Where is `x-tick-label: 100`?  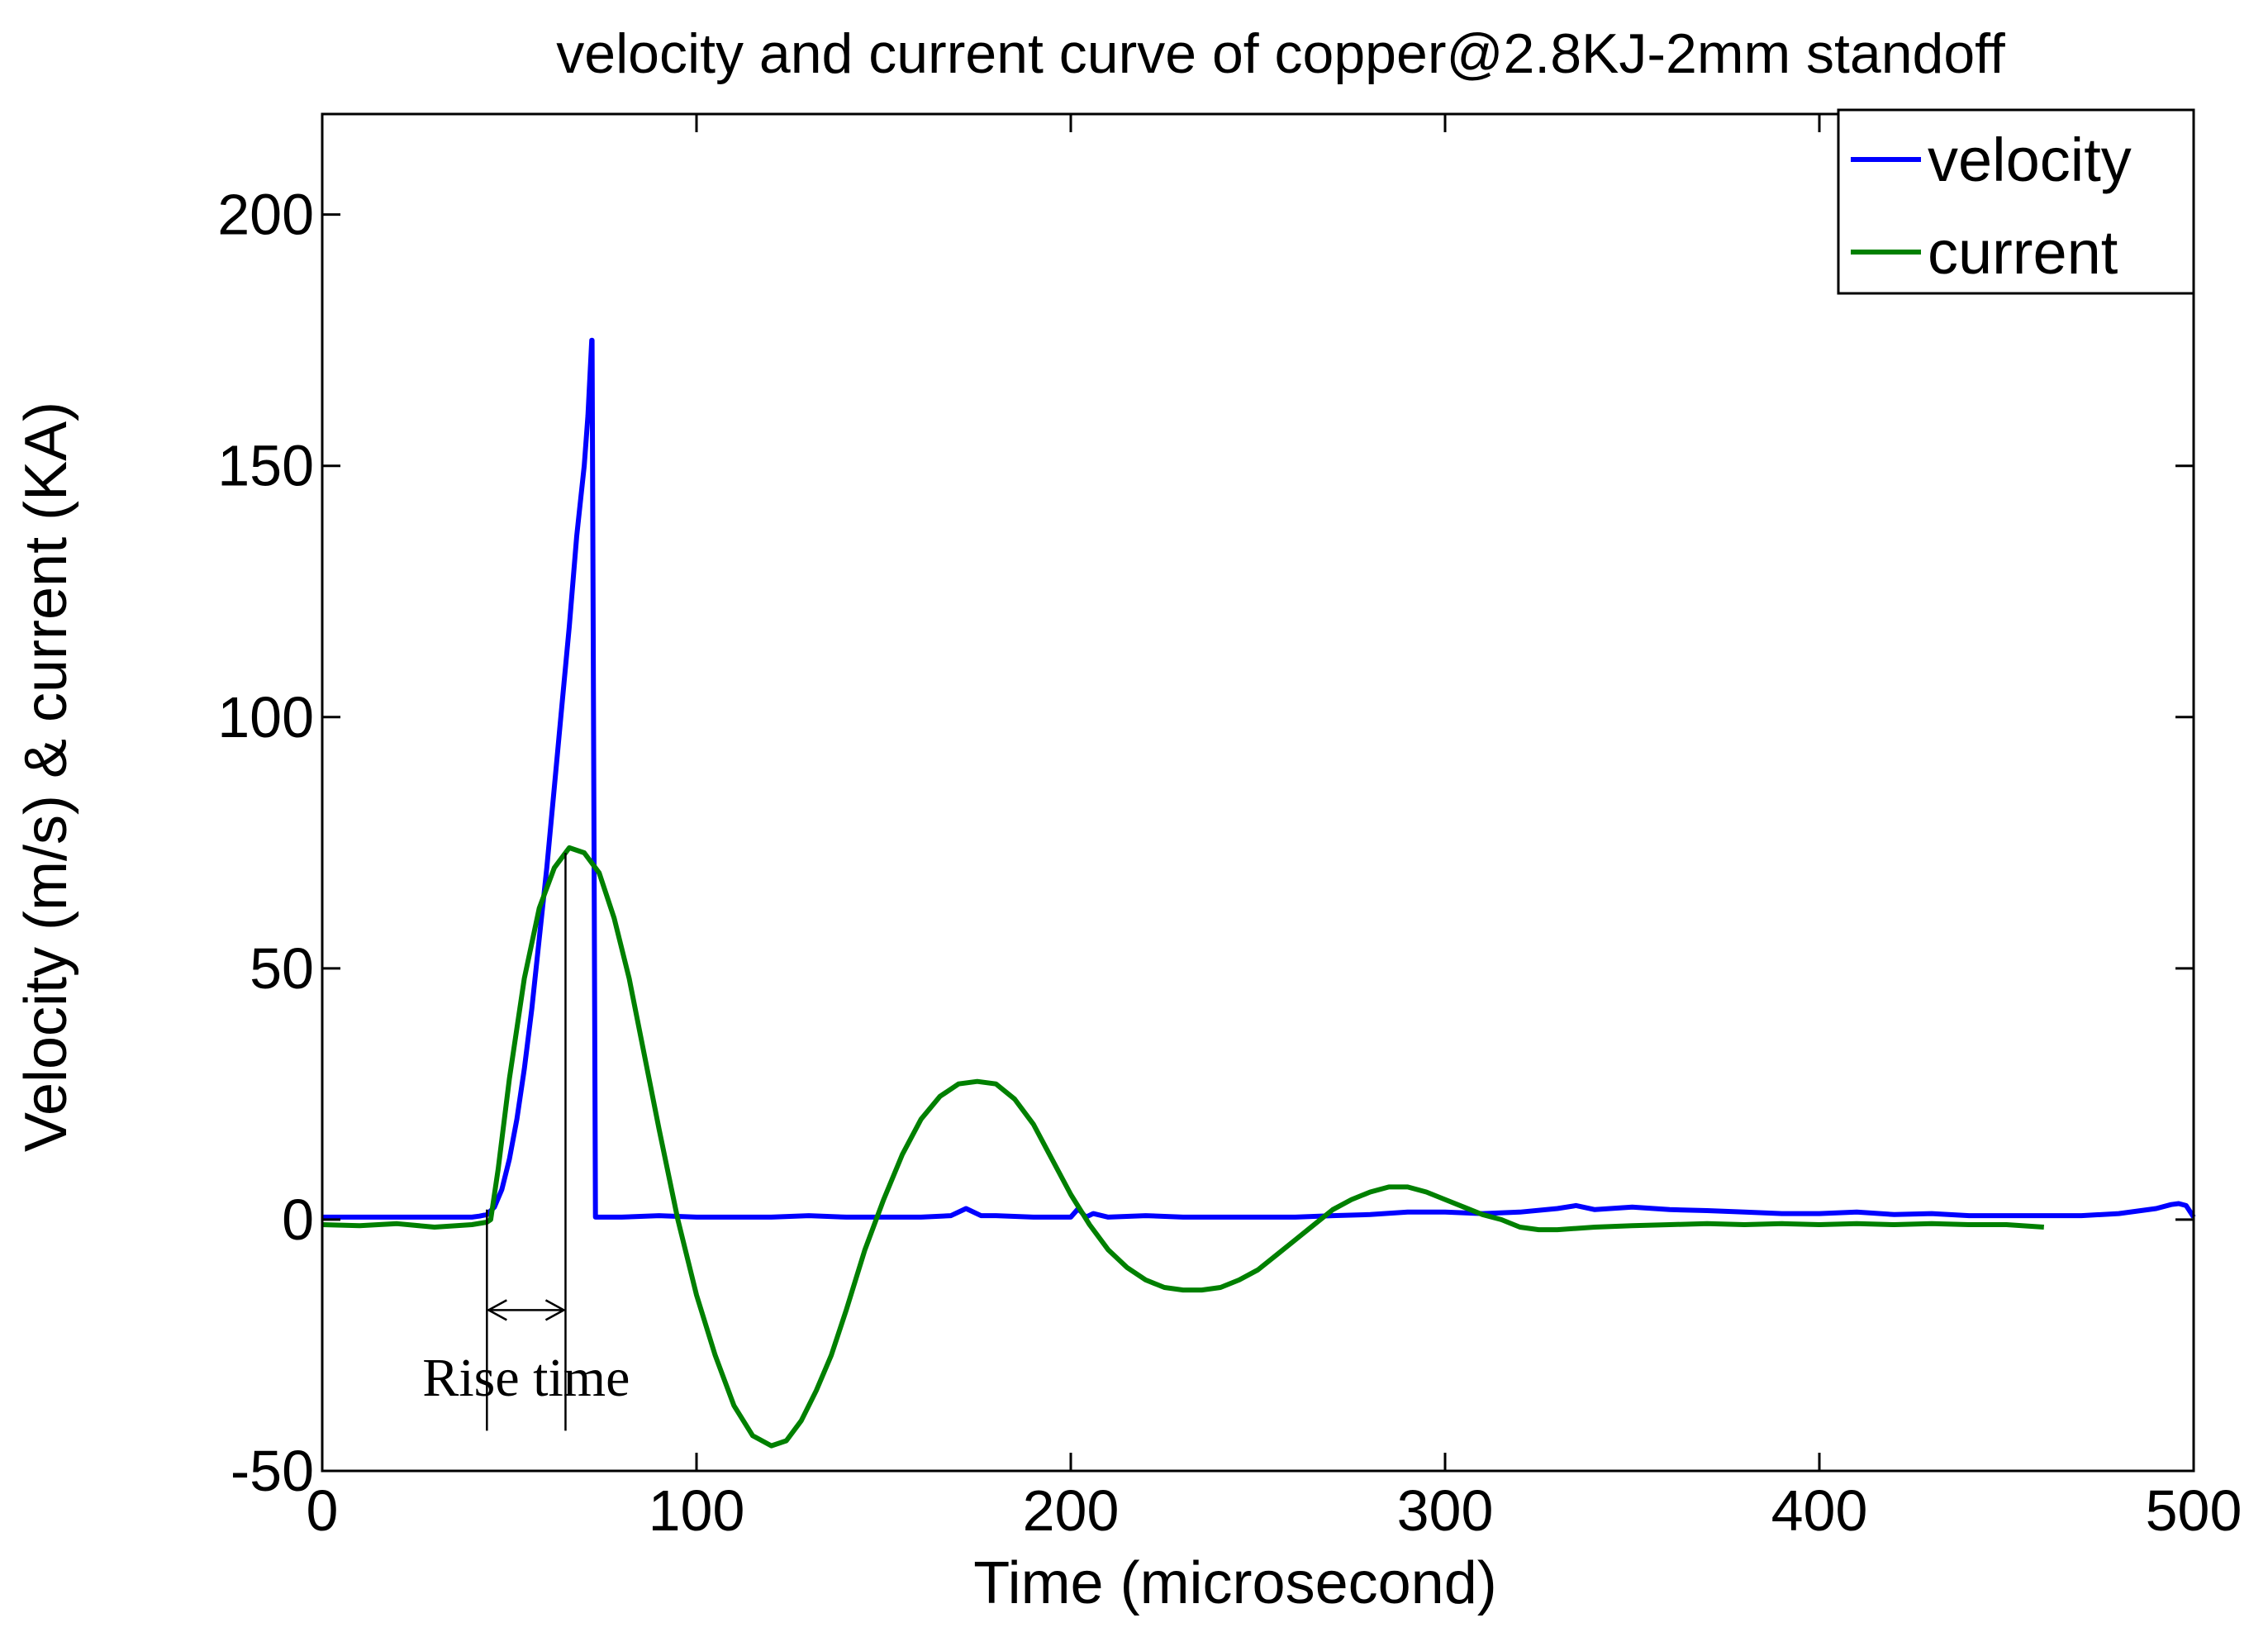
x-tick-label: 100 is located at coordinates (697, 1511).